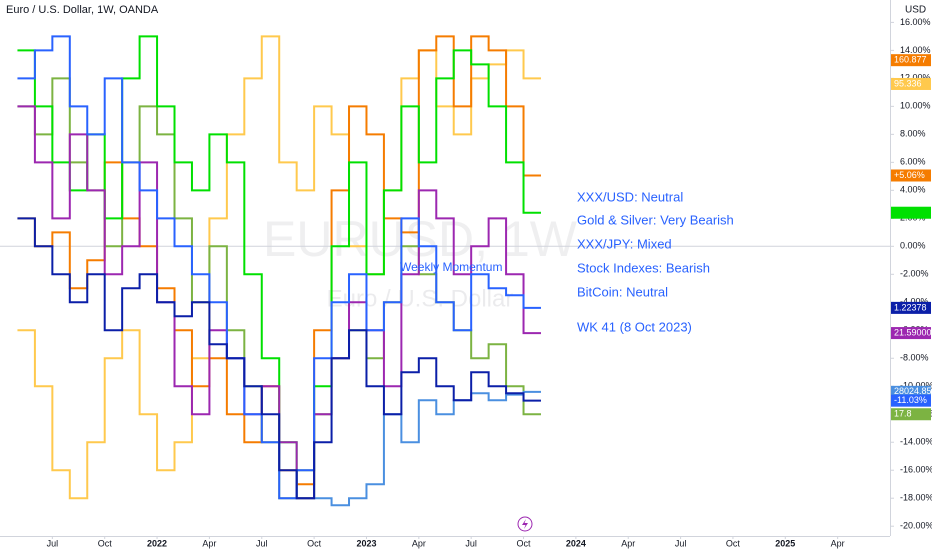 Image resolution: width=932 pixels, height=550 pixels. I want to click on price-label: 17.8, so click(903, 414).